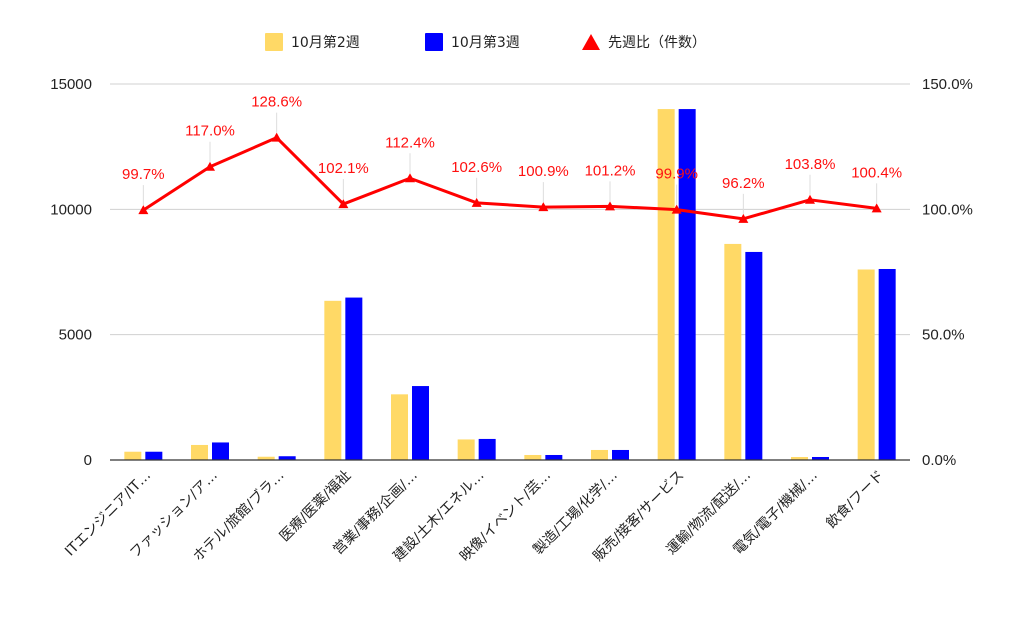 The image size is (1024, 633). What do you see at coordinates (276, 102) in the screenshot?
I see `data-label: 128.6%` at bounding box center [276, 102].